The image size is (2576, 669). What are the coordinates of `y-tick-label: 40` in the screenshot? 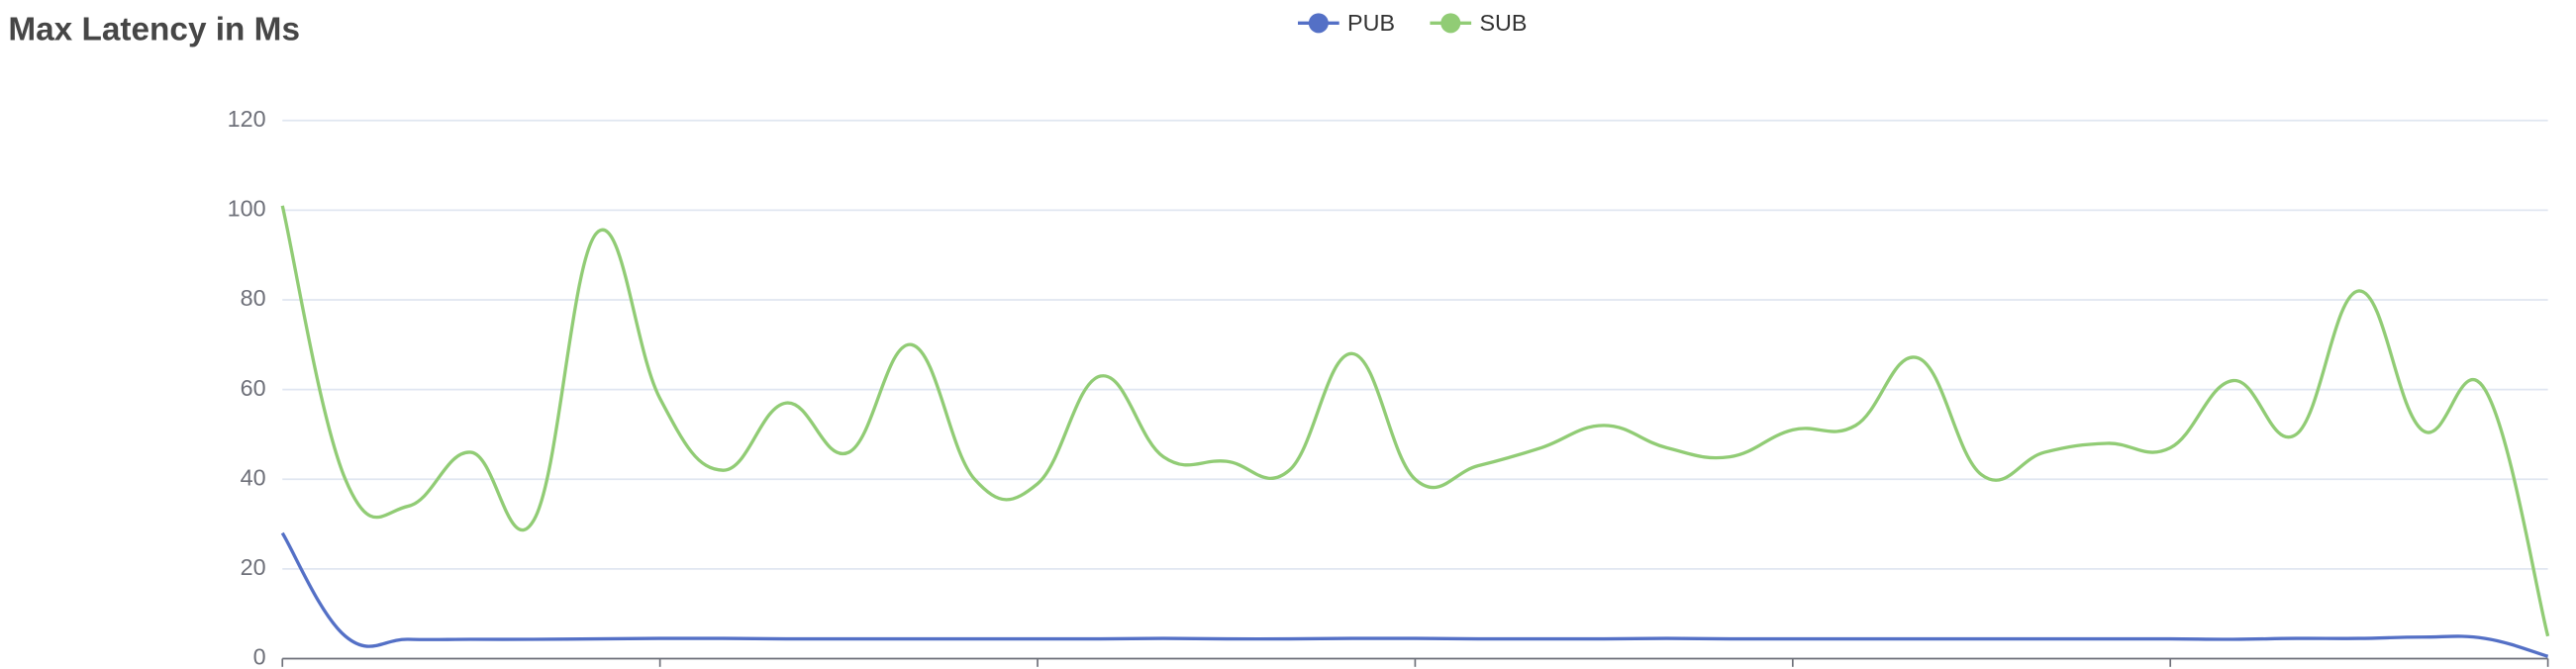 It's located at (253, 477).